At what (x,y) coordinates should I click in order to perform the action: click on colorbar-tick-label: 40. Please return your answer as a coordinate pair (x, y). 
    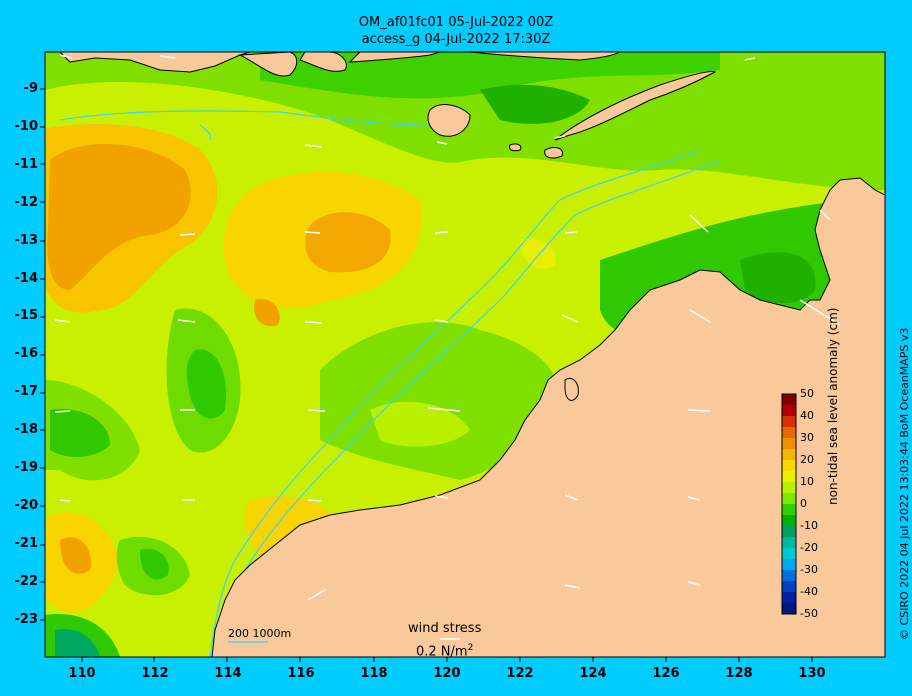
    Looking at the image, I should click on (807, 415).